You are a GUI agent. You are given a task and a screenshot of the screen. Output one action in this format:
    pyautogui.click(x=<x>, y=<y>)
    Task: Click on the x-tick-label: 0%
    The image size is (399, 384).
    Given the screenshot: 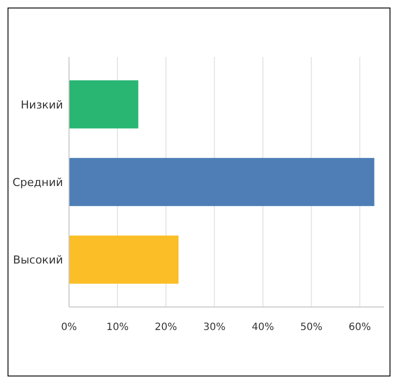 What is the action you would take?
    pyautogui.click(x=69, y=327)
    